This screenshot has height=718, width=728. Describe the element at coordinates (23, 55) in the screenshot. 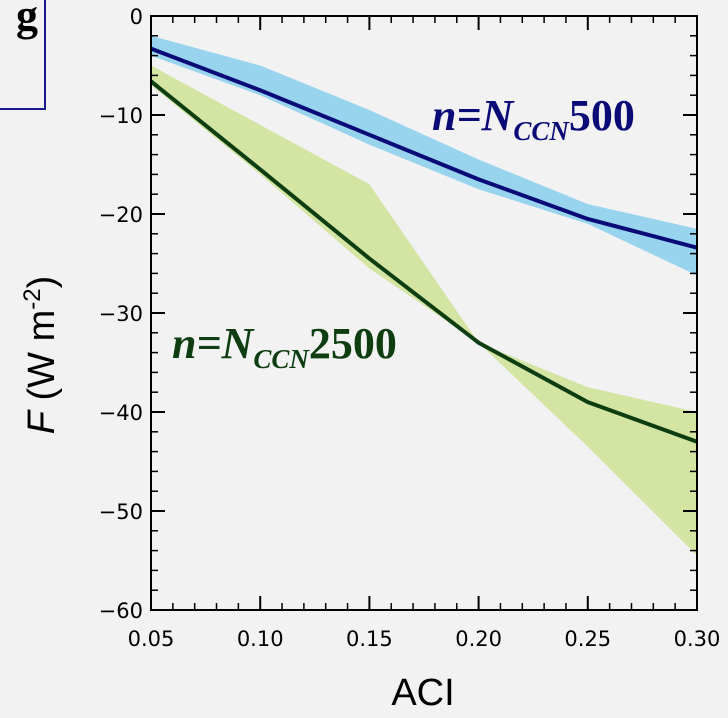

I see `legend-box-fragment: g` at that location.